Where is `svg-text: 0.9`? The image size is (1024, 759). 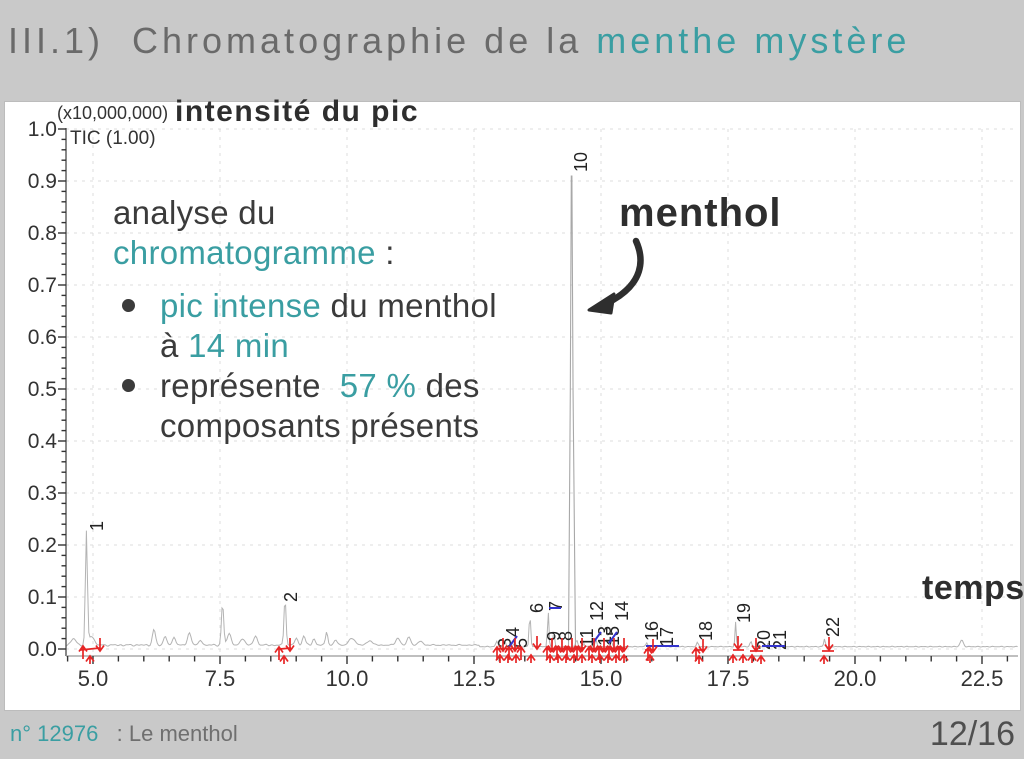
svg-text: 0.9 is located at coordinates (42, 181).